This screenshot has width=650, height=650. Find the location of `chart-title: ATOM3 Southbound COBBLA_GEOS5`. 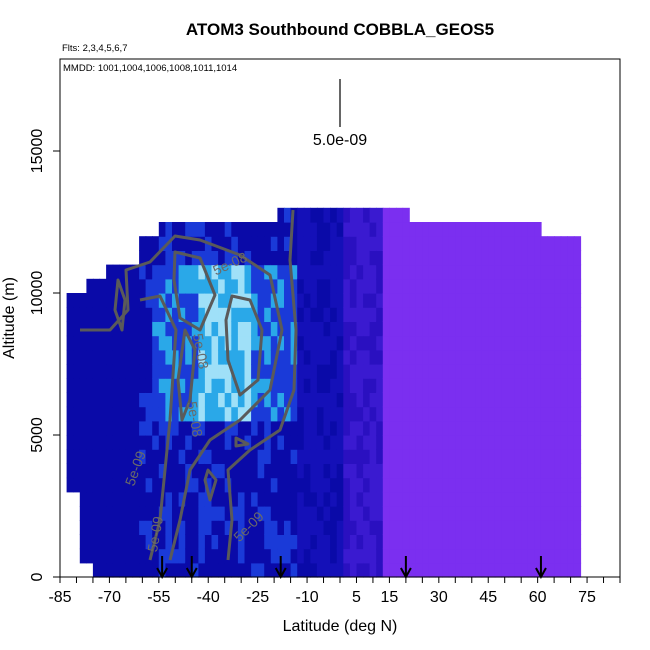

chart-title: ATOM3 Southbound COBBLA_GEOS5 is located at coordinates (340, 29).